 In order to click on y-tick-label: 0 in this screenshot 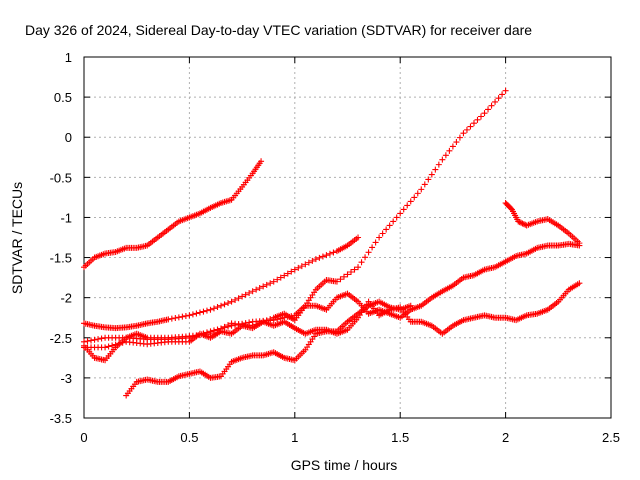, I will do `click(68, 137)`.